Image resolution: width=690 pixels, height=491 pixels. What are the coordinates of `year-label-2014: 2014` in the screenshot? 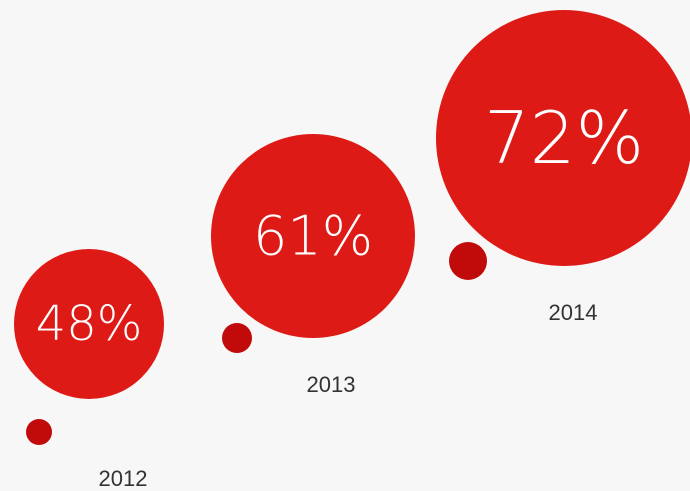 It's located at (573, 312).